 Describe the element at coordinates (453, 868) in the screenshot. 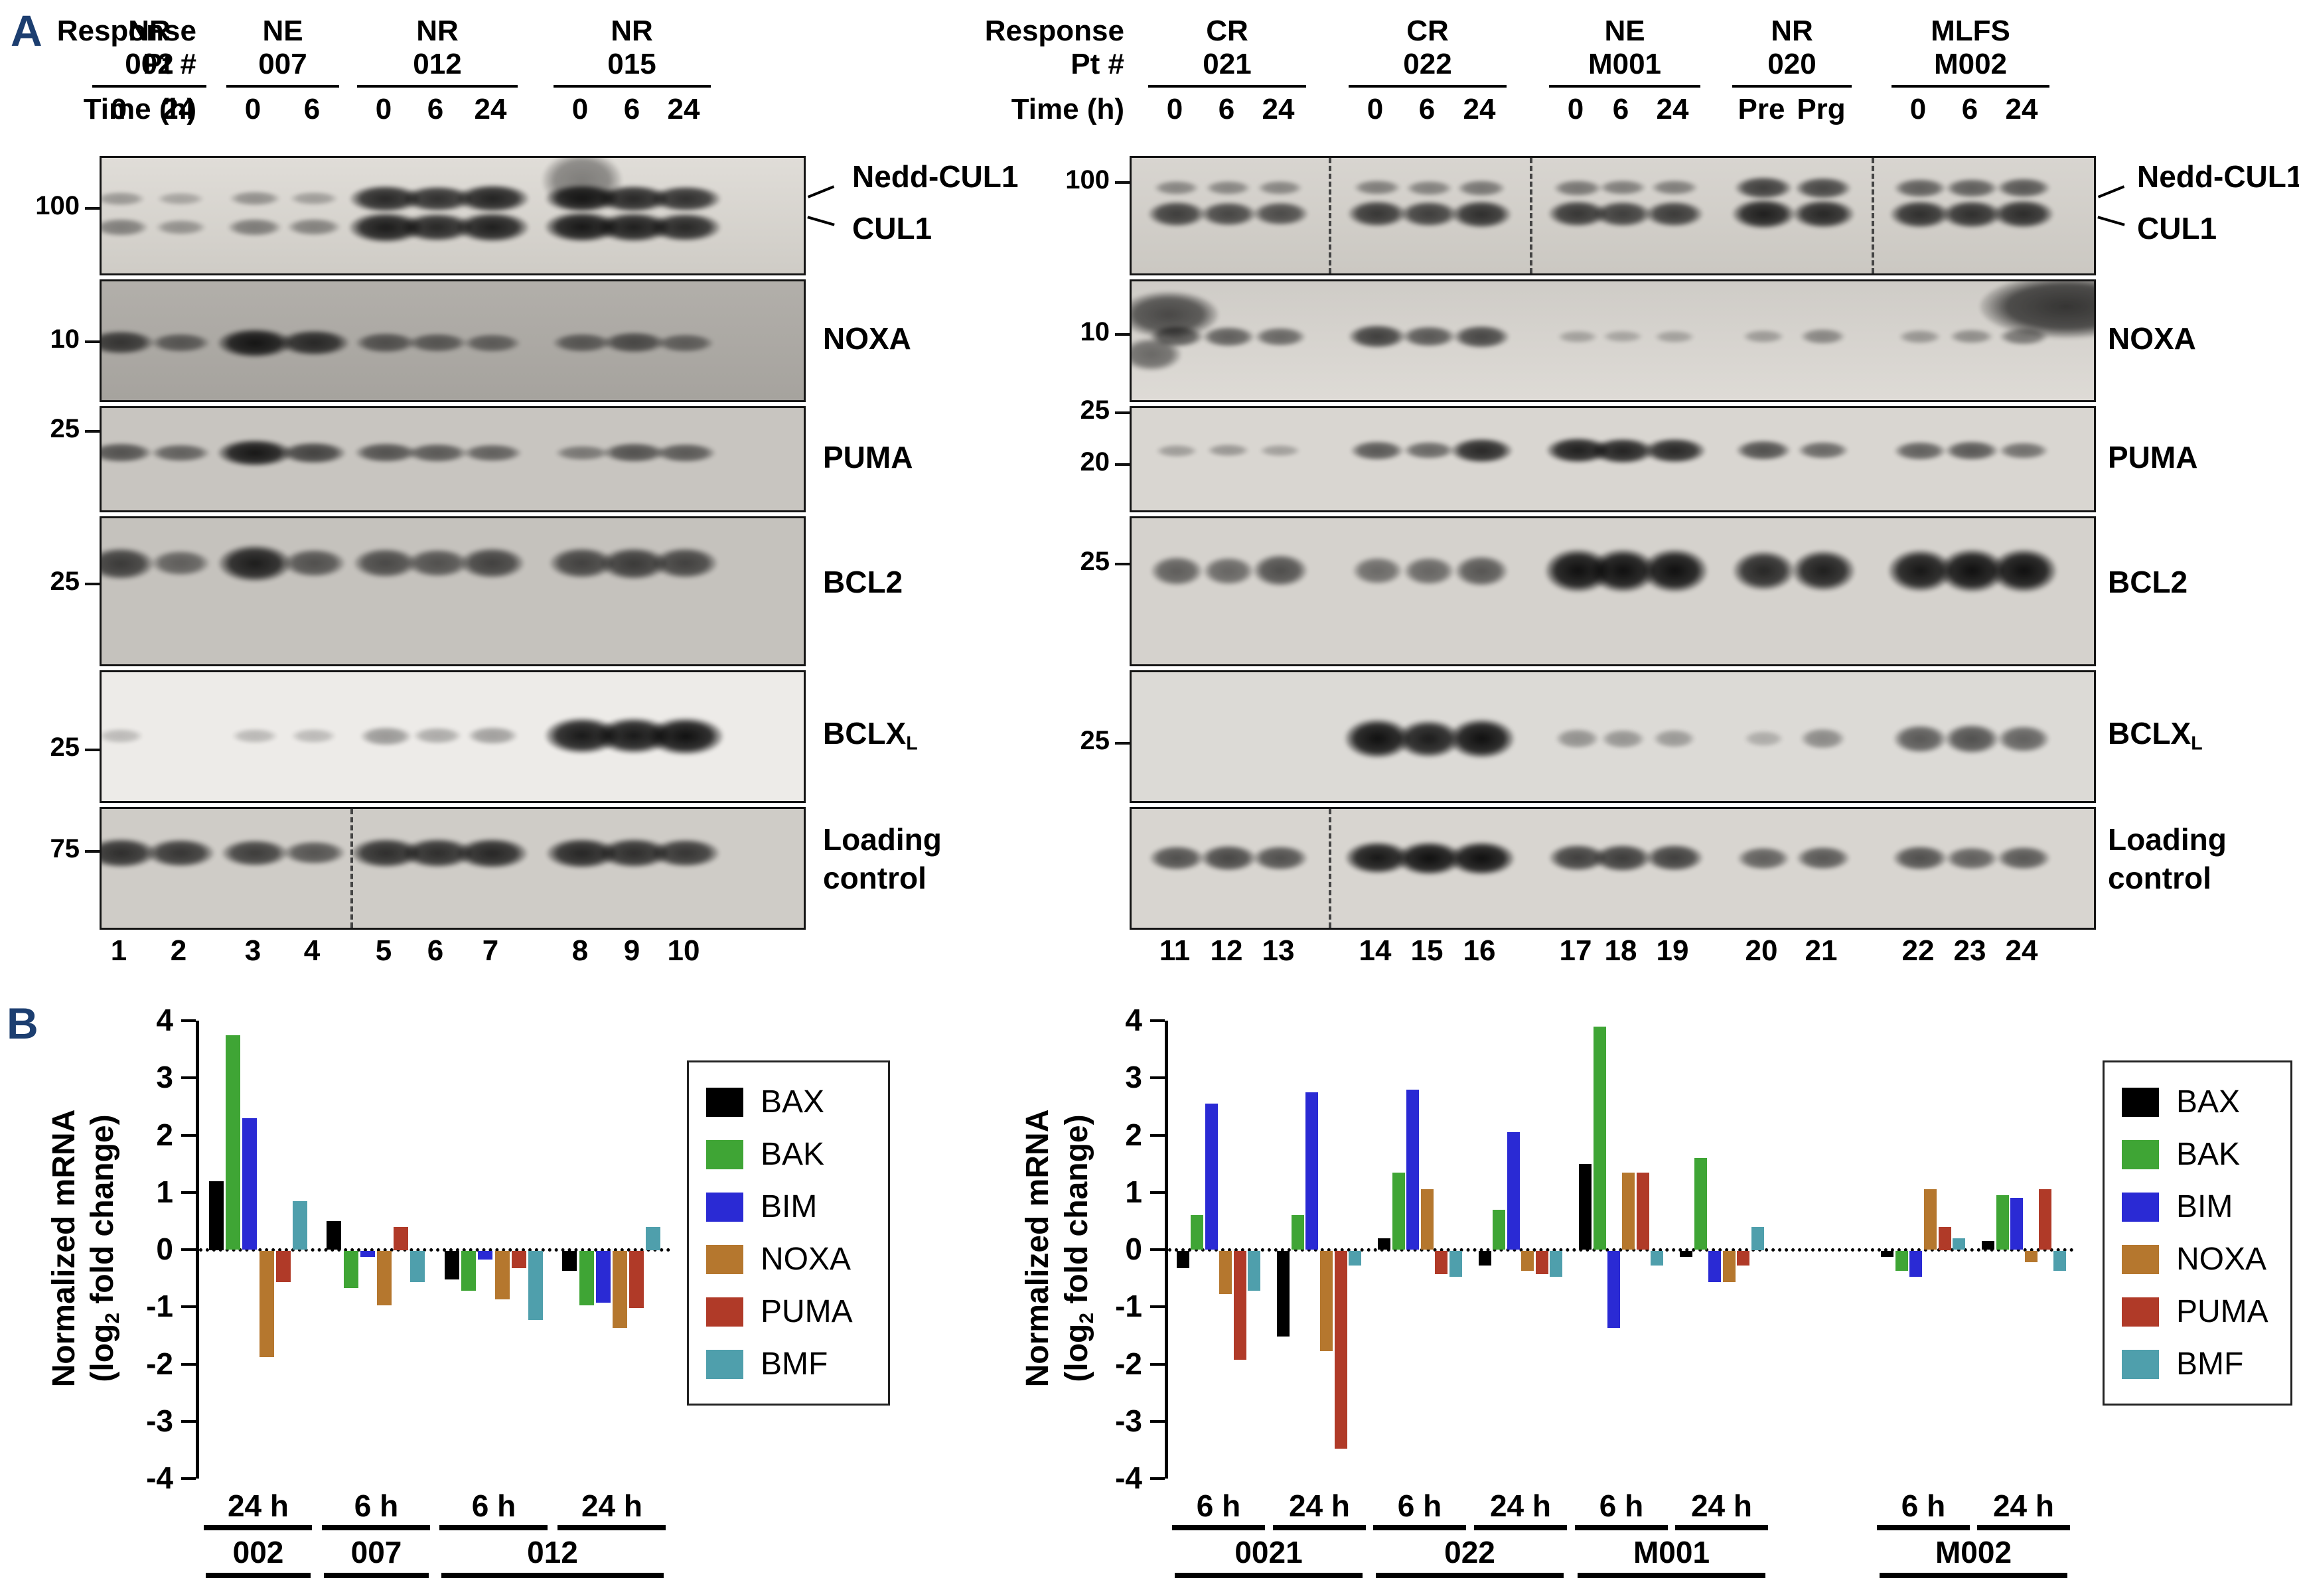

I see `blot-strip-loading` at that location.